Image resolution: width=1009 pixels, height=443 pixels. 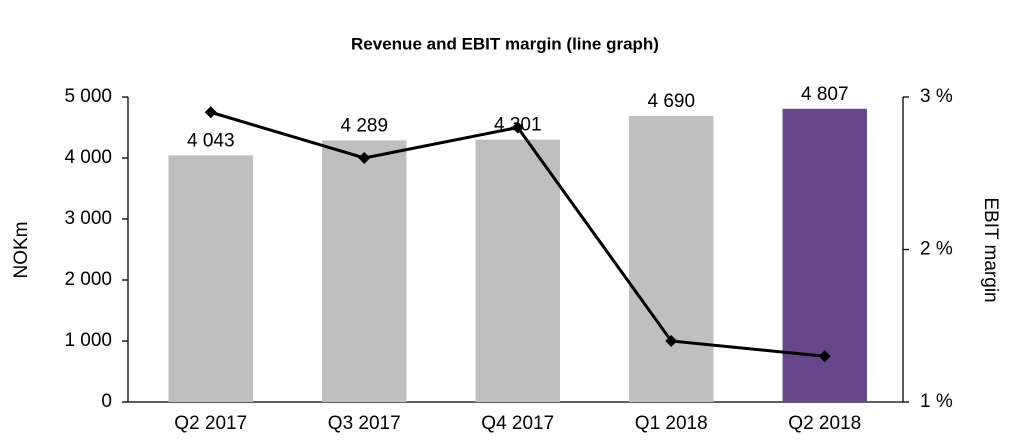 I want to click on data-label: 4 807, so click(x=825, y=94).